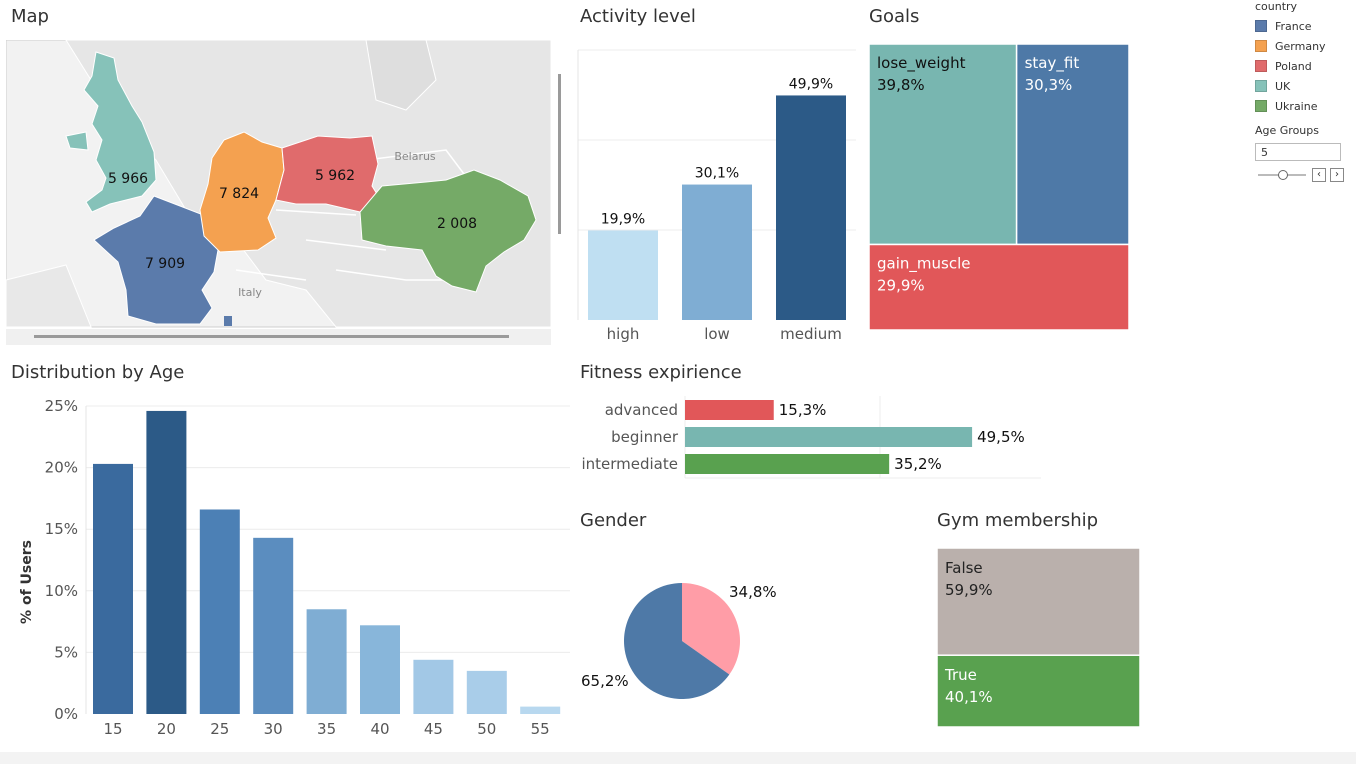 The image size is (1356, 764). I want to click on map-country-ukraine, so click(448, 231).